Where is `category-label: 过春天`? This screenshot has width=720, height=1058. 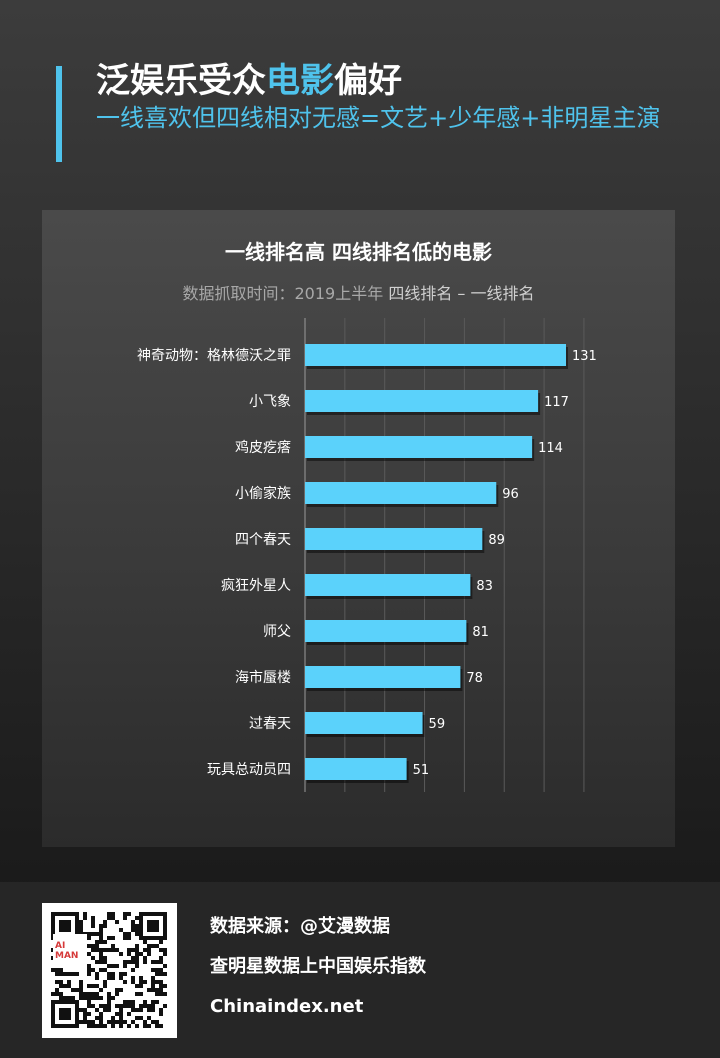
category-label: 过春天 is located at coordinates (270, 724).